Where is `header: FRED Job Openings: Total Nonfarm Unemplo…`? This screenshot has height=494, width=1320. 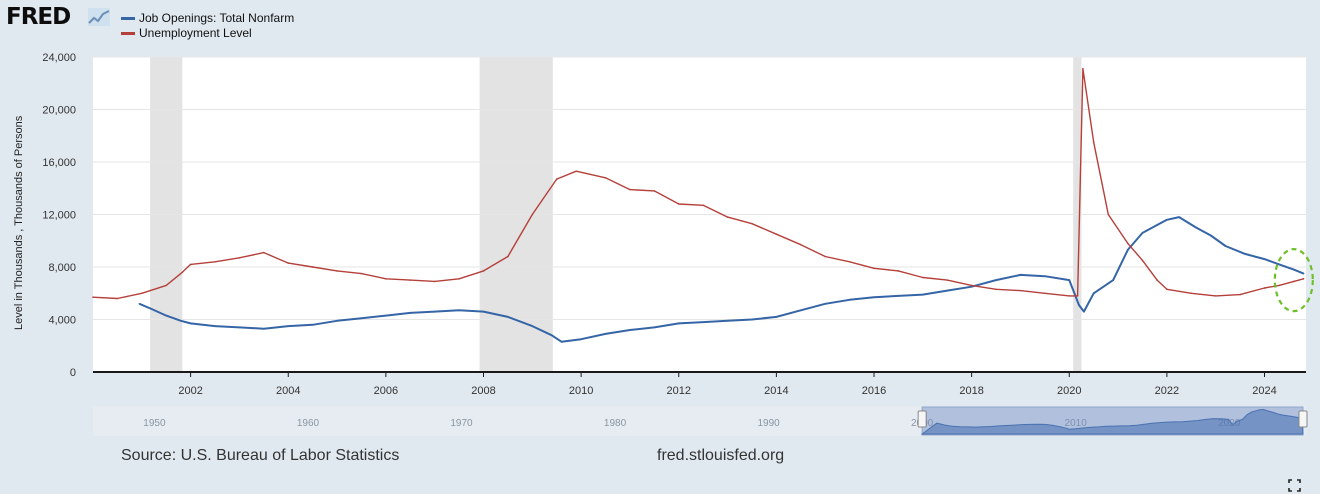 header: FRED Job Openings: Total Nonfarm Unemplo… is located at coordinates (660, 25).